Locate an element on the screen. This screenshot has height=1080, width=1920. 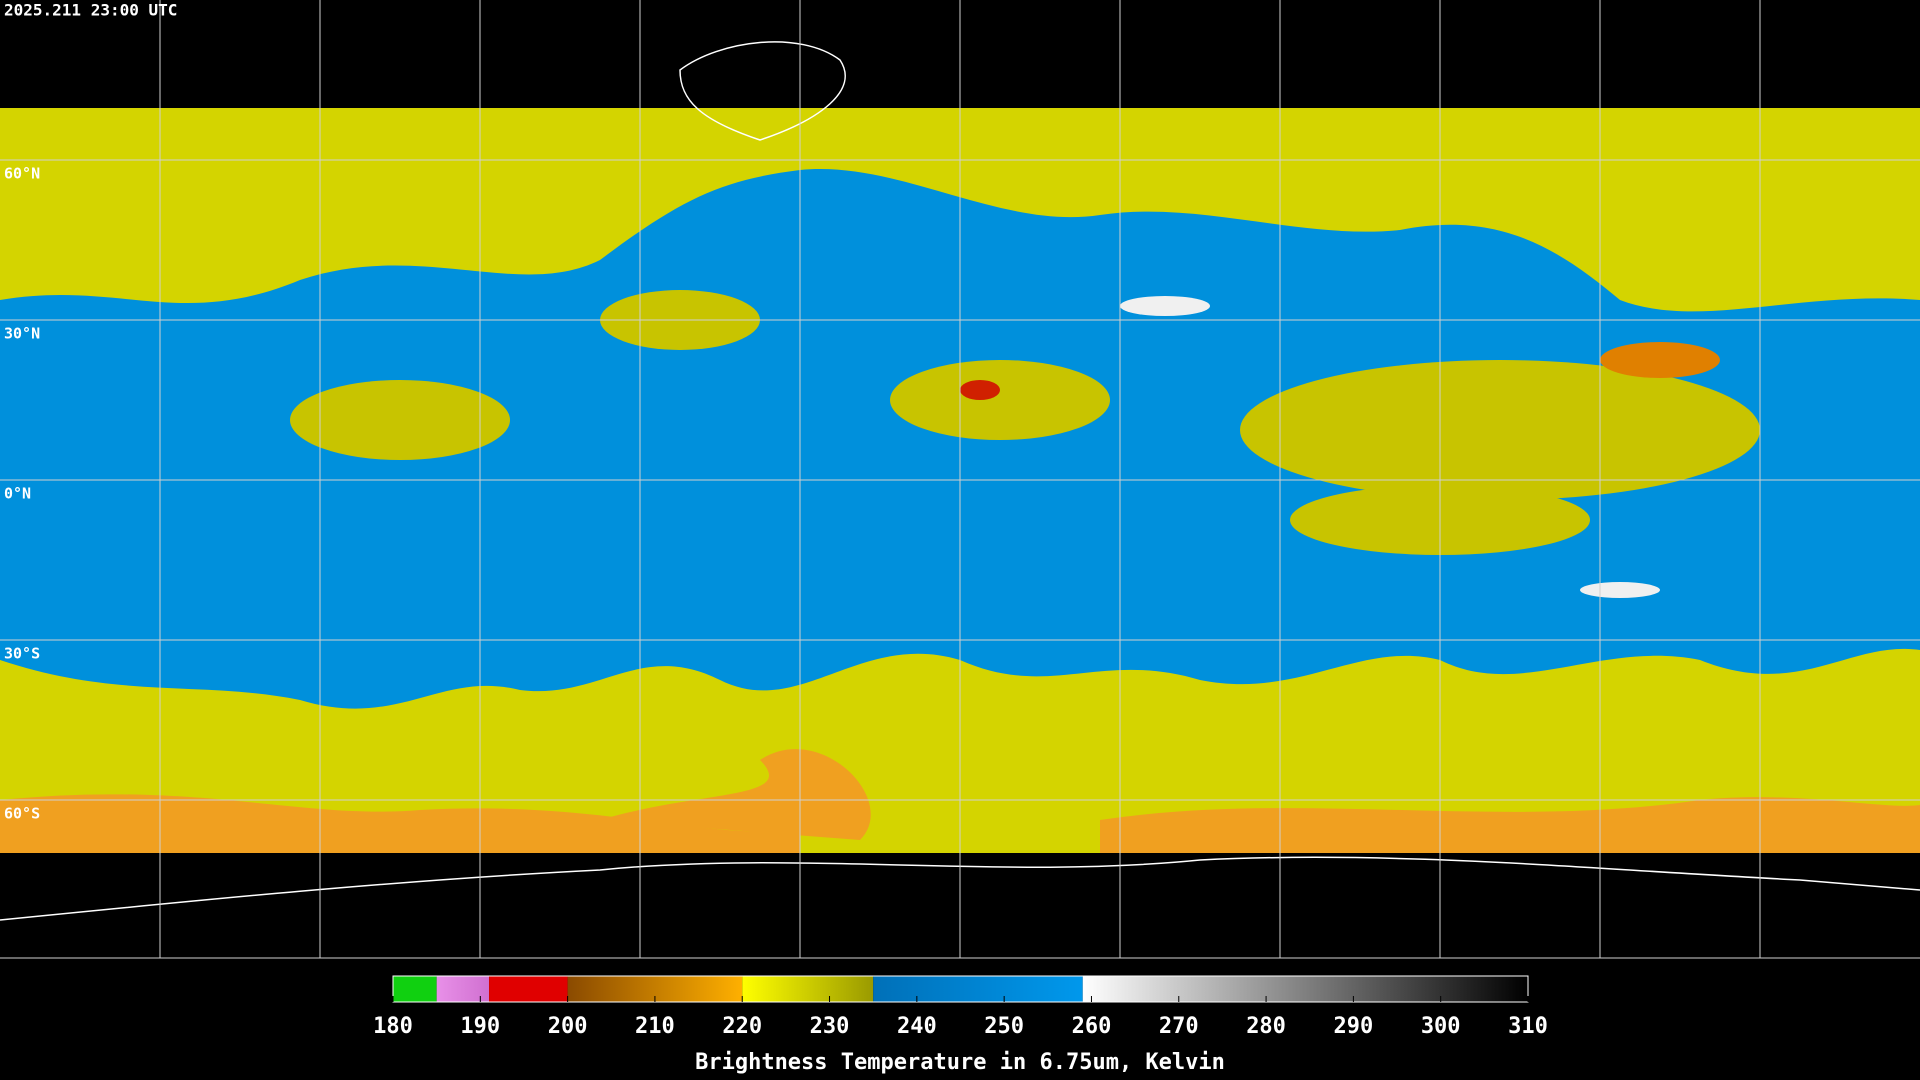
lat-label: 0°N is located at coordinates (17, 494).